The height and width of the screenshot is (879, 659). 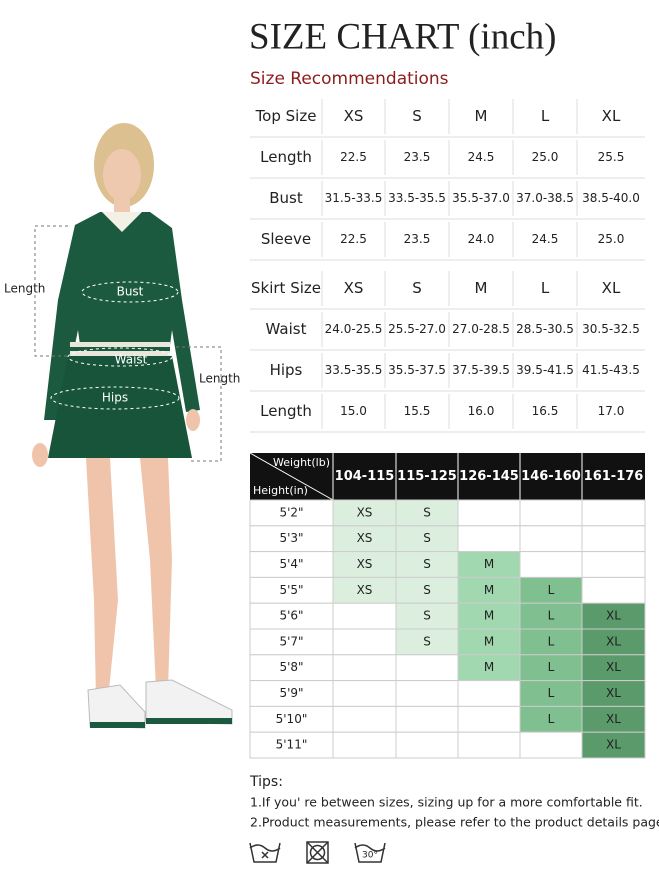 What do you see at coordinates (365, 476) in the screenshot?
I see `column-header: 104-115` at bounding box center [365, 476].